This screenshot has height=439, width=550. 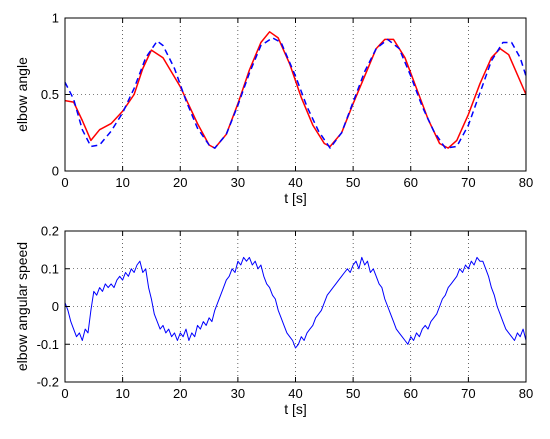 What do you see at coordinates (50, 94) in the screenshot?
I see `y-tick-label: 0.5` at bounding box center [50, 94].